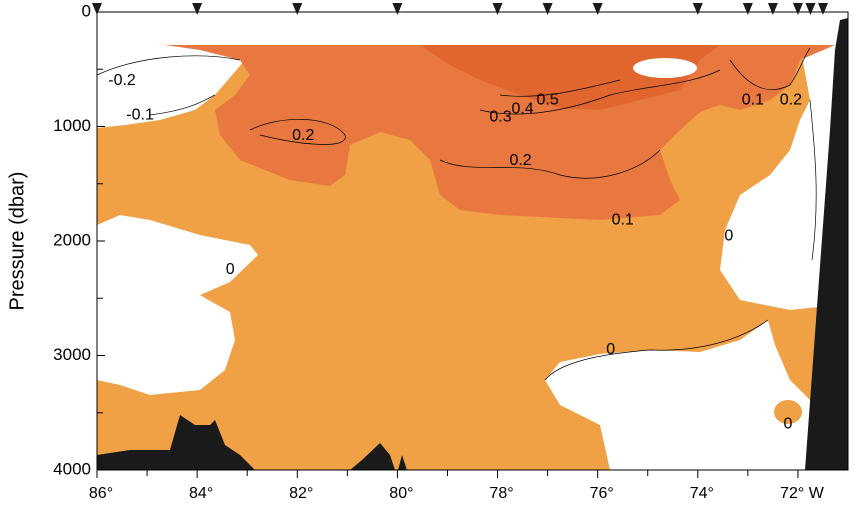  Describe the element at coordinates (501, 493) in the screenshot. I see `x-tick-label: 78°` at that location.